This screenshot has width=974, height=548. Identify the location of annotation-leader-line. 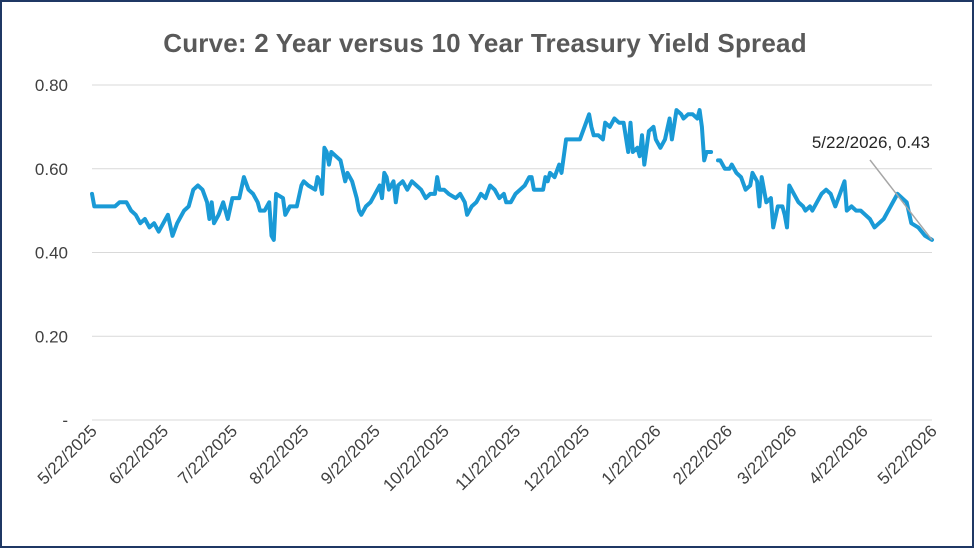
(901, 200).